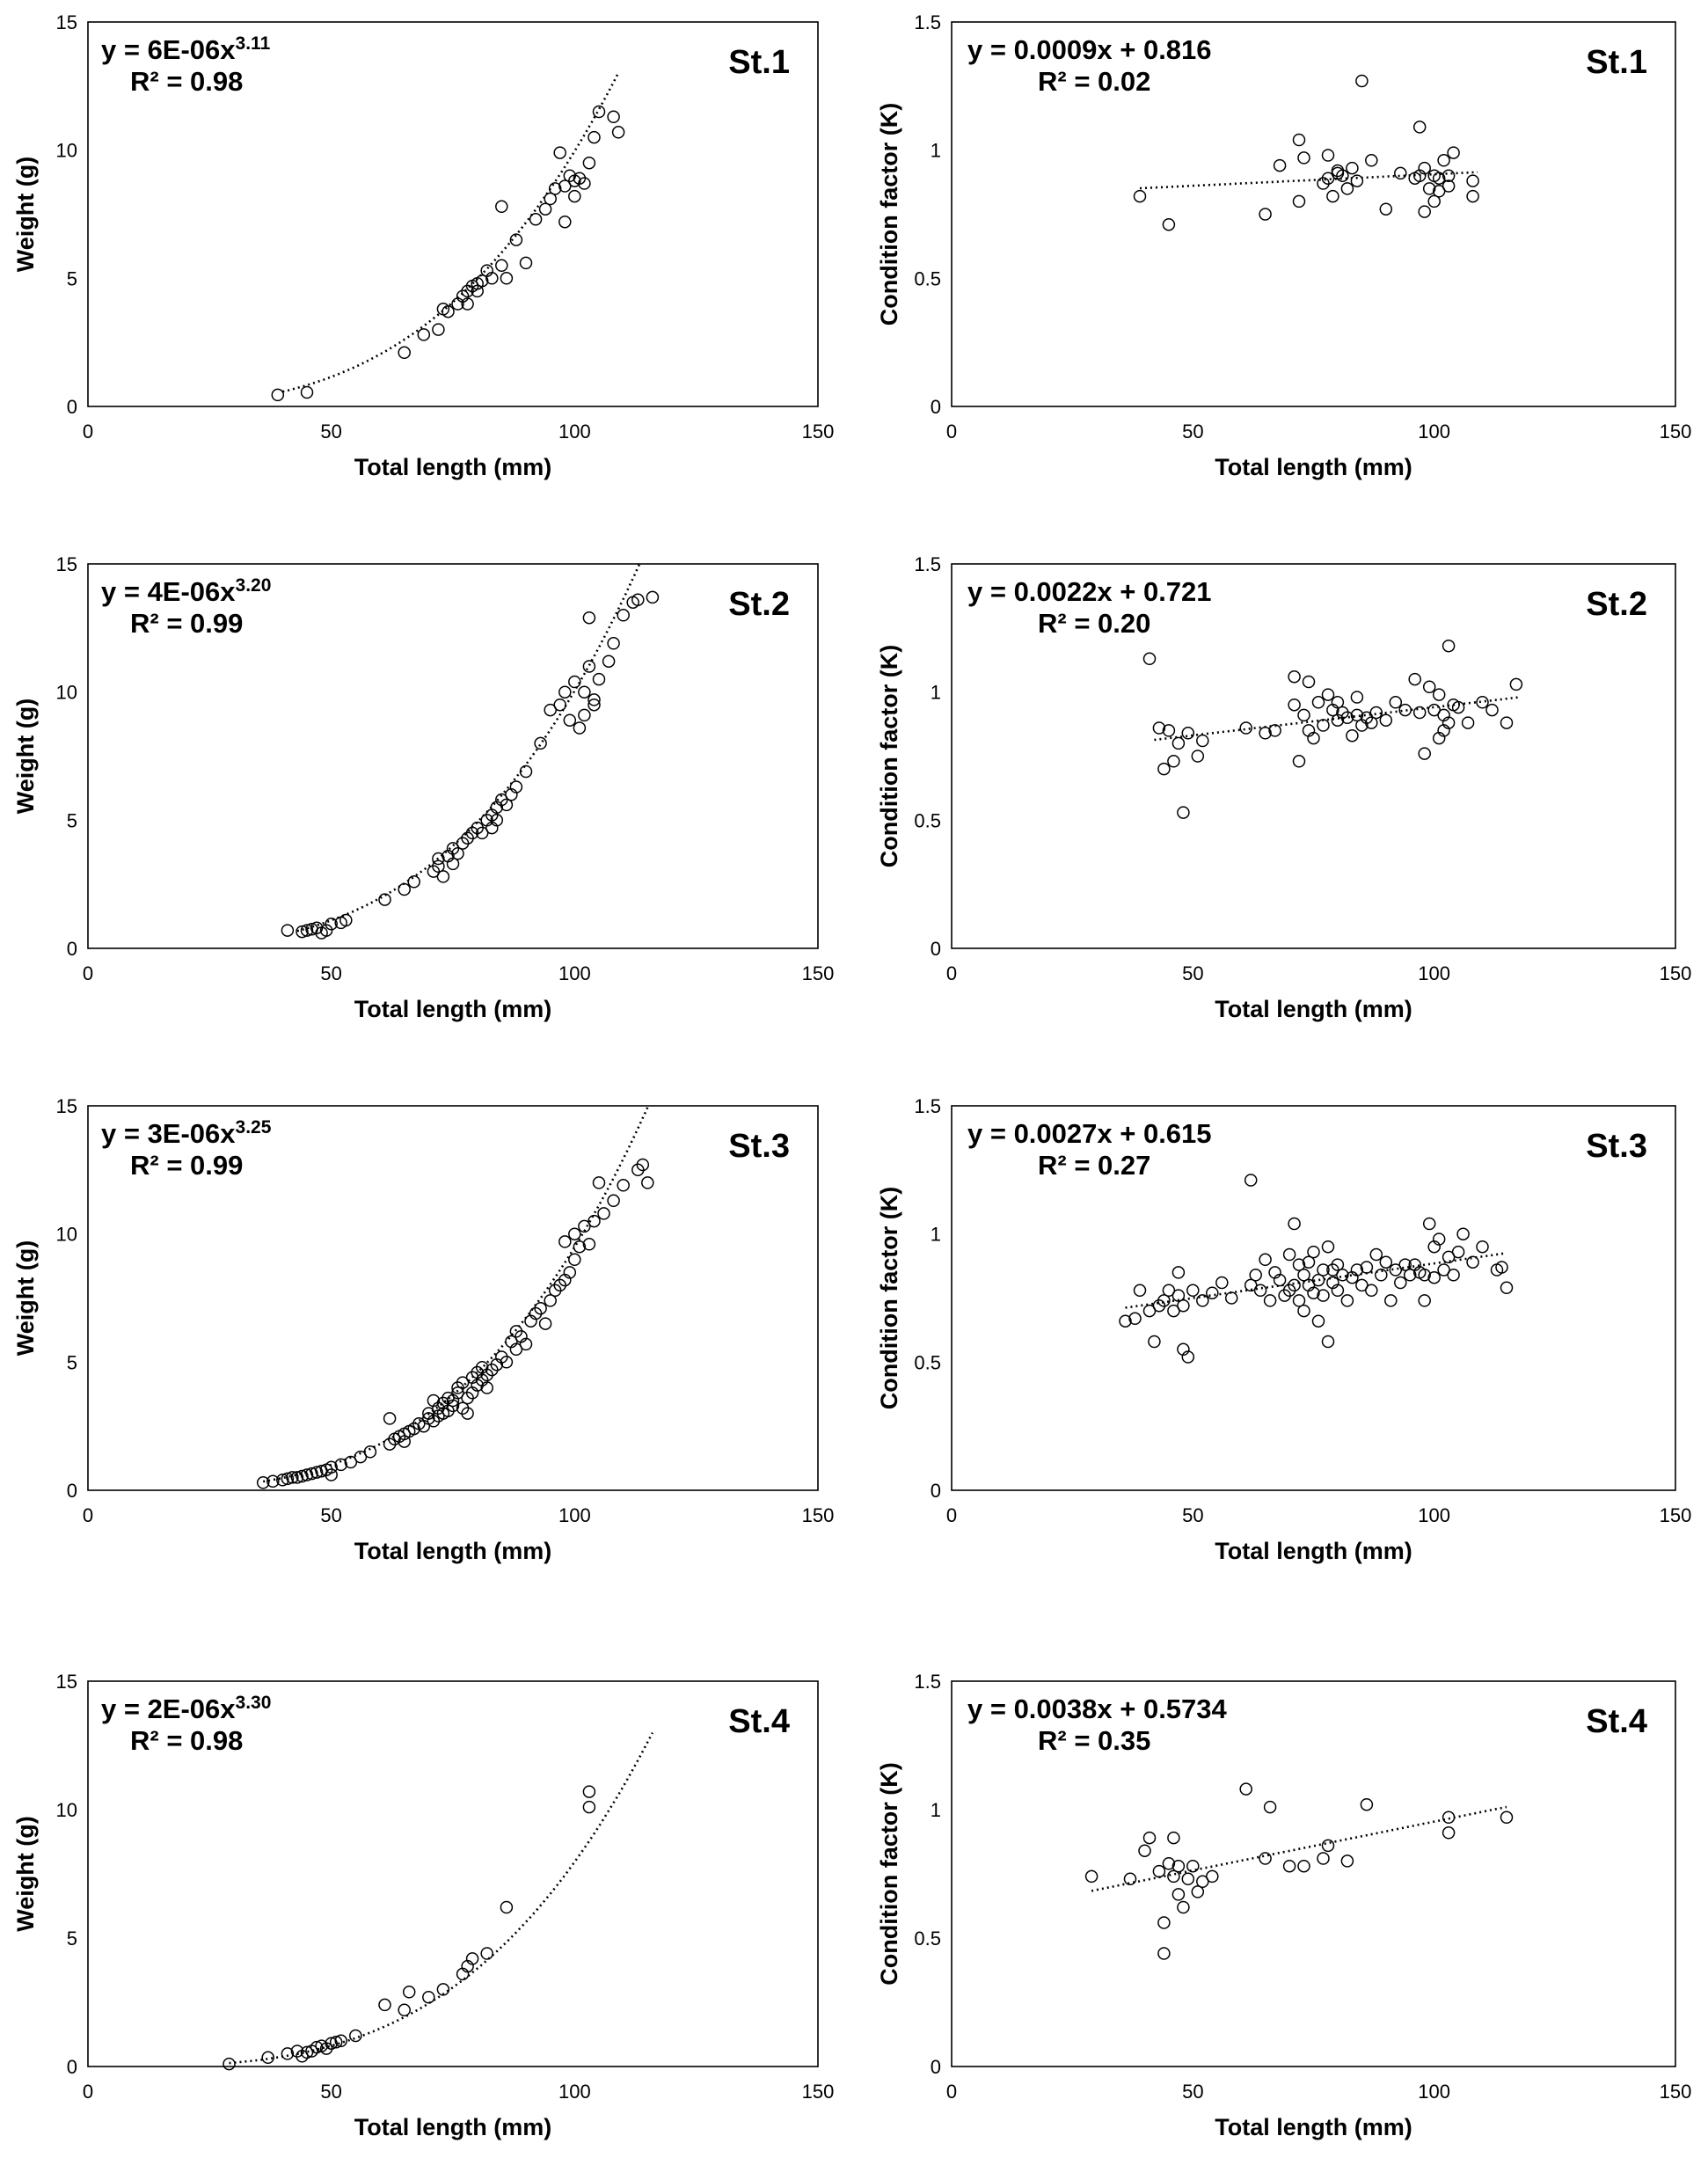  What do you see at coordinates (1094, 81) in the screenshot?
I see `equation-line-2: R² = 0.02` at bounding box center [1094, 81].